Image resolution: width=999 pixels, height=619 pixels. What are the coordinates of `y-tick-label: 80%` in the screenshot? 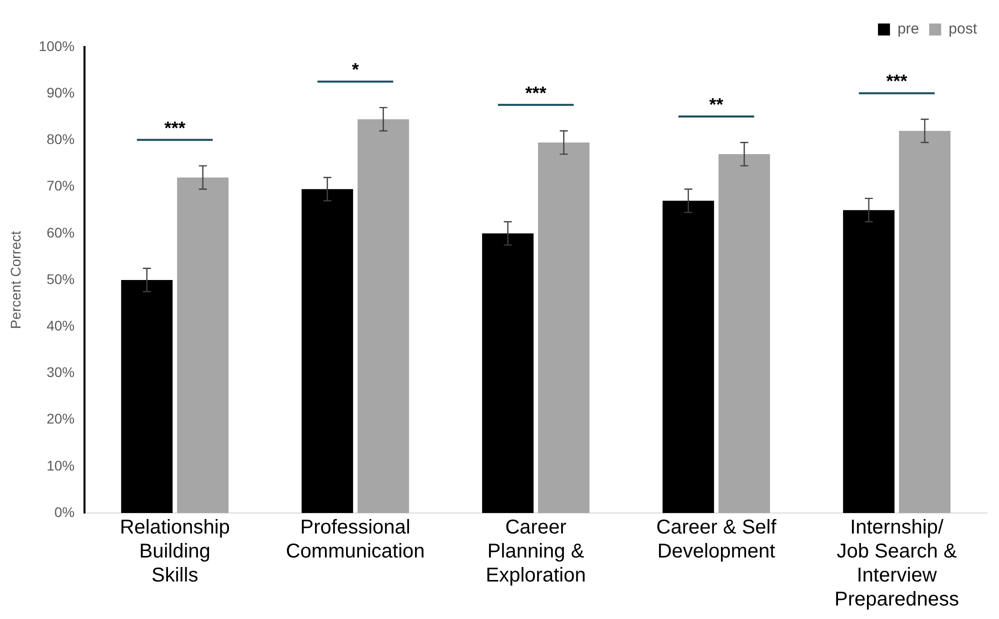 It's located at (60, 139).